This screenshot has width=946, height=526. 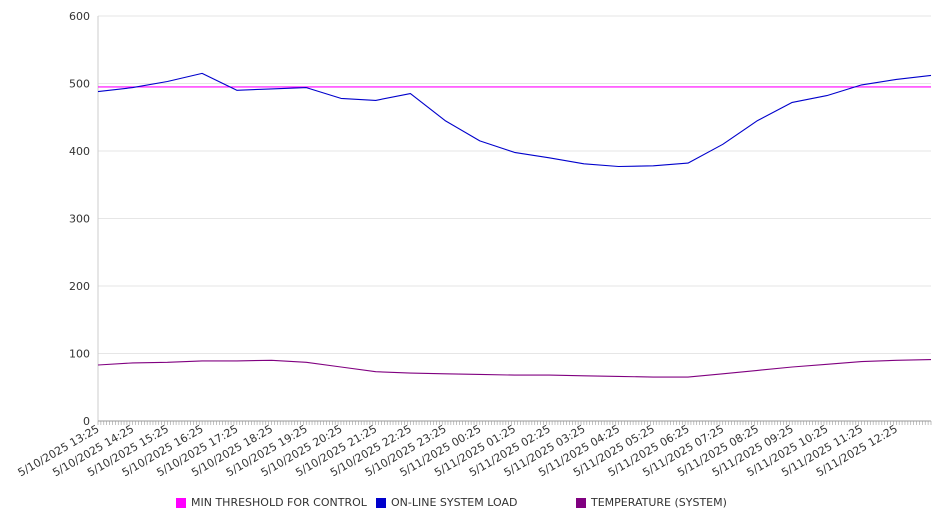 What do you see at coordinates (381, 502) in the screenshot?
I see `legend-swatch-system-load` at bounding box center [381, 502].